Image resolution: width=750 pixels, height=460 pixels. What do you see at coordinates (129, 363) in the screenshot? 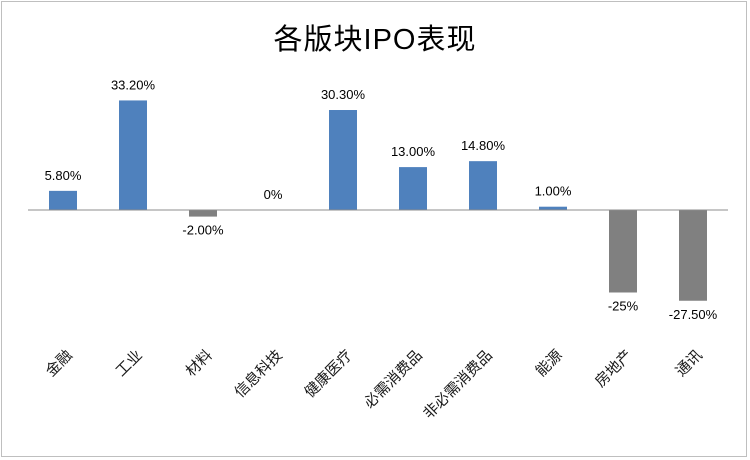
I see `category-label-2: 工业` at bounding box center [129, 363].